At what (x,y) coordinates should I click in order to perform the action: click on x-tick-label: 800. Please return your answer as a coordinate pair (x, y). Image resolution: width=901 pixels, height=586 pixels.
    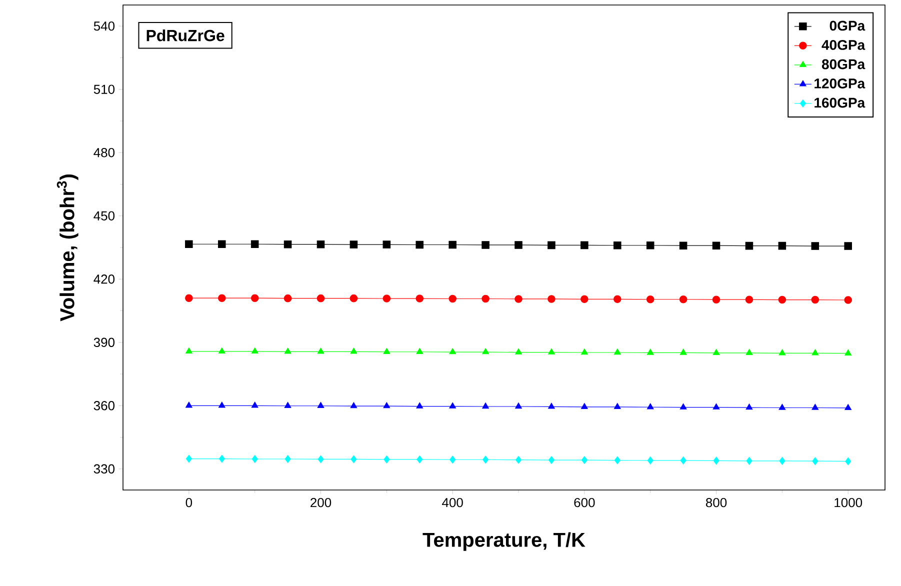
    Looking at the image, I should click on (716, 503).